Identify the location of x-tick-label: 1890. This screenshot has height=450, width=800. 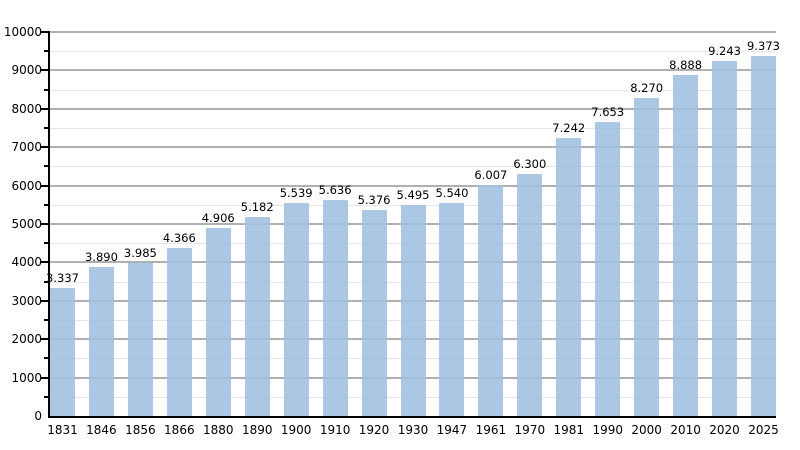
(257, 430).